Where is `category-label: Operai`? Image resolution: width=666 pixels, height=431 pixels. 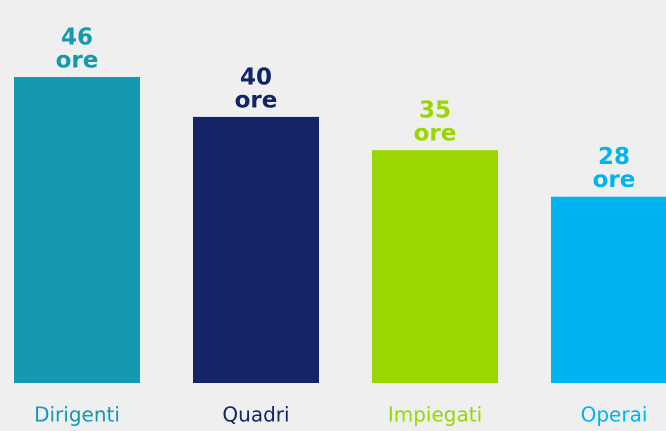 category-label: Operai is located at coordinates (614, 415).